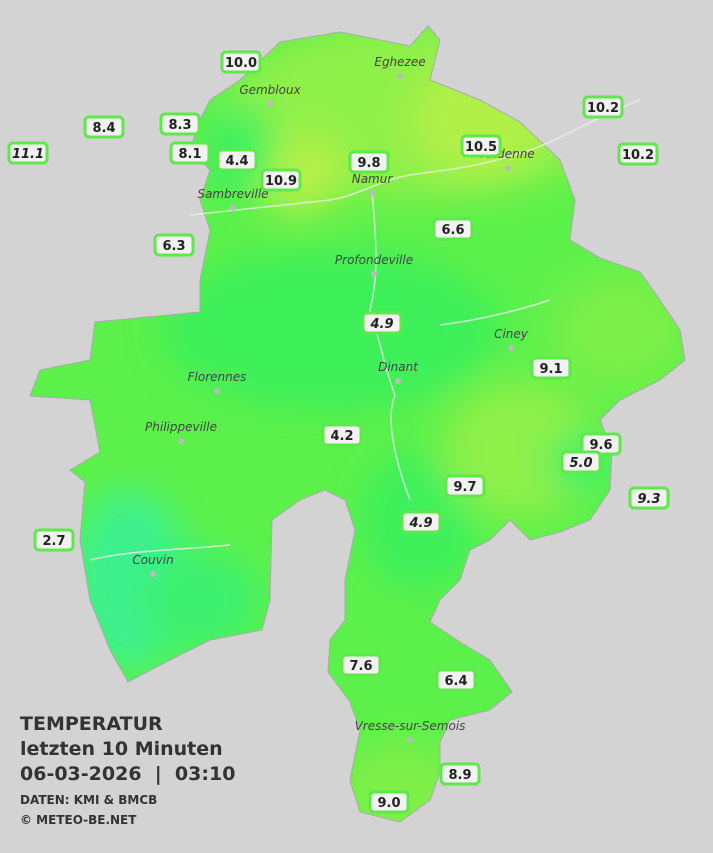 The height and width of the screenshot is (853, 713). I want to click on station: 10.5, so click(481, 146).